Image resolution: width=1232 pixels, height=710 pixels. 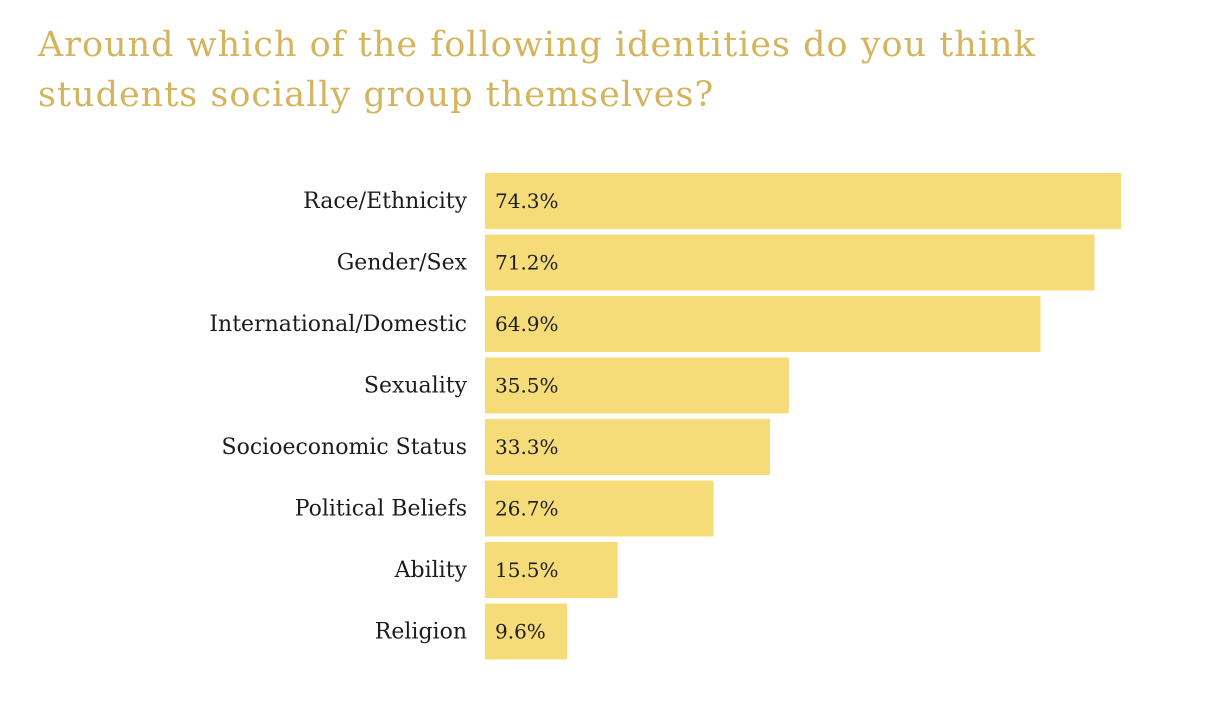 What do you see at coordinates (527, 509) in the screenshot?
I see `value-label: 26.7%` at bounding box center [527, 509].